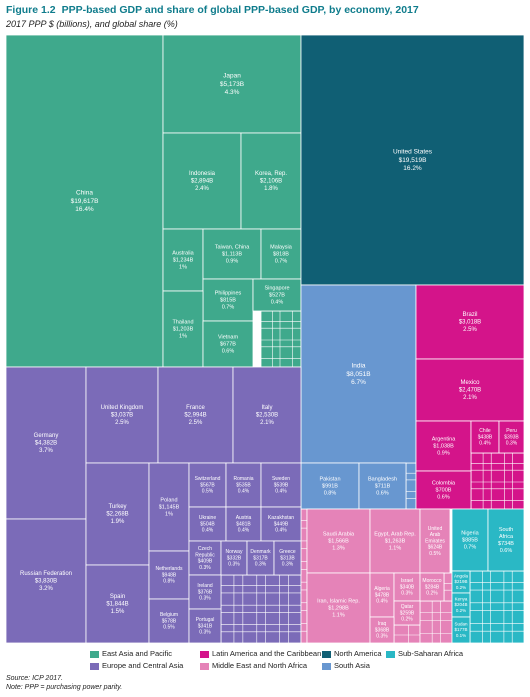  I want to click on label-value: $3,037B, so click(122, 416).